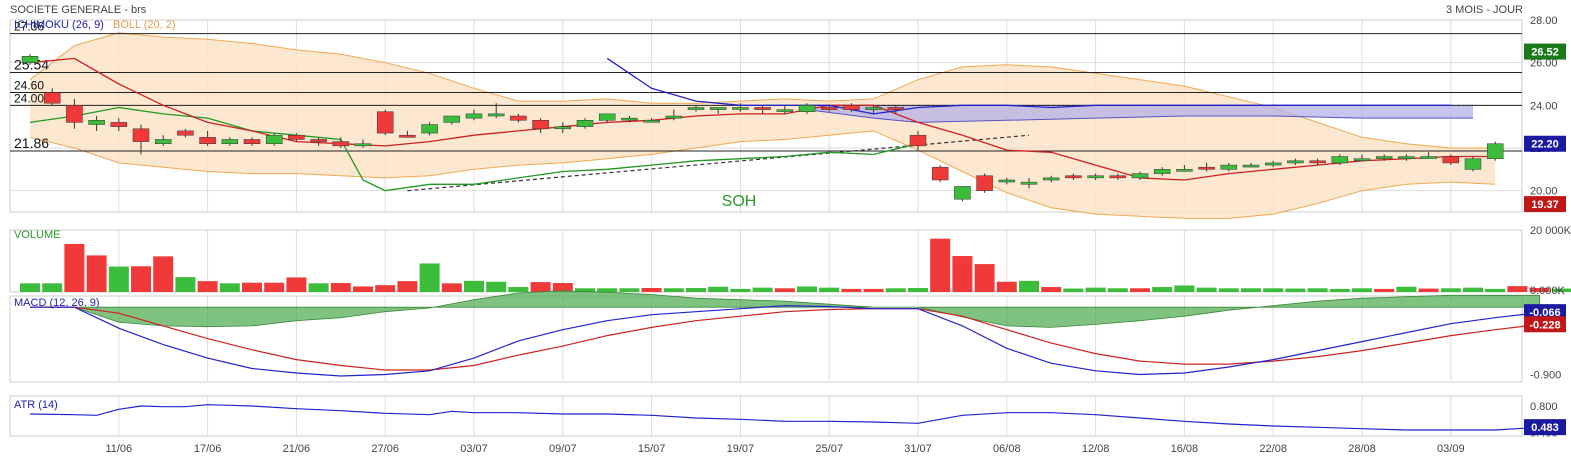 Image resolution: width=1571 pixels, height=457 pixels. What do you see at coordinates (785, 309) in the screenshot?
I see `macd-histogram` at bounding box center [785, 309].